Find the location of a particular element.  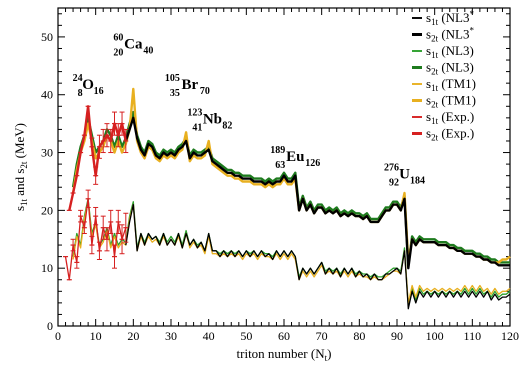

isotope-z: 92 is located at coordinates (394, 183).